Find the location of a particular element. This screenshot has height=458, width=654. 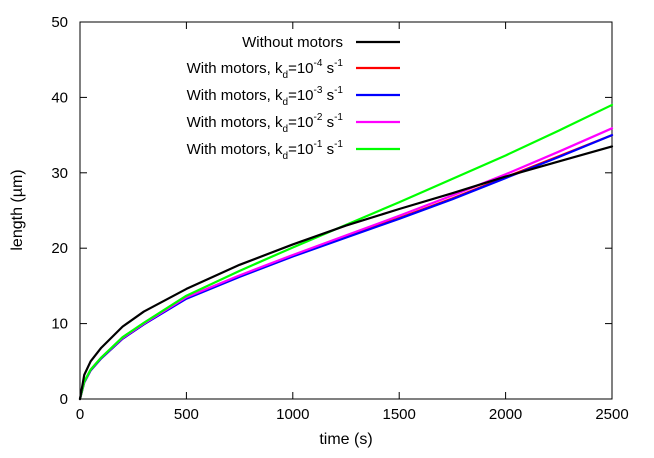

legend-label-sup: -3 is located at coordinates (318, 90).